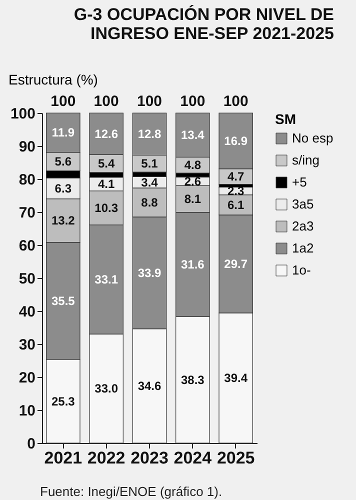  What do you see at coordinates (63, 401) in the screenshot?
I see `data-label: 25.3` at bounding box center [63, 401].